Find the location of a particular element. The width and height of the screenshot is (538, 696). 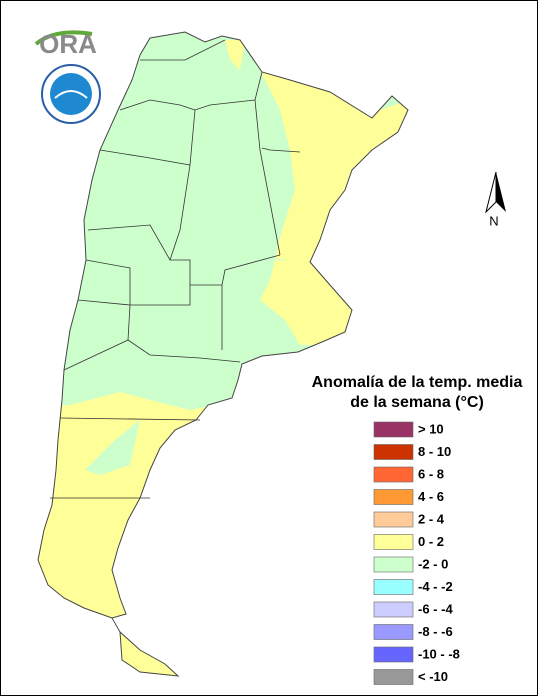

north-label: N is located at coordinates (493, 220).